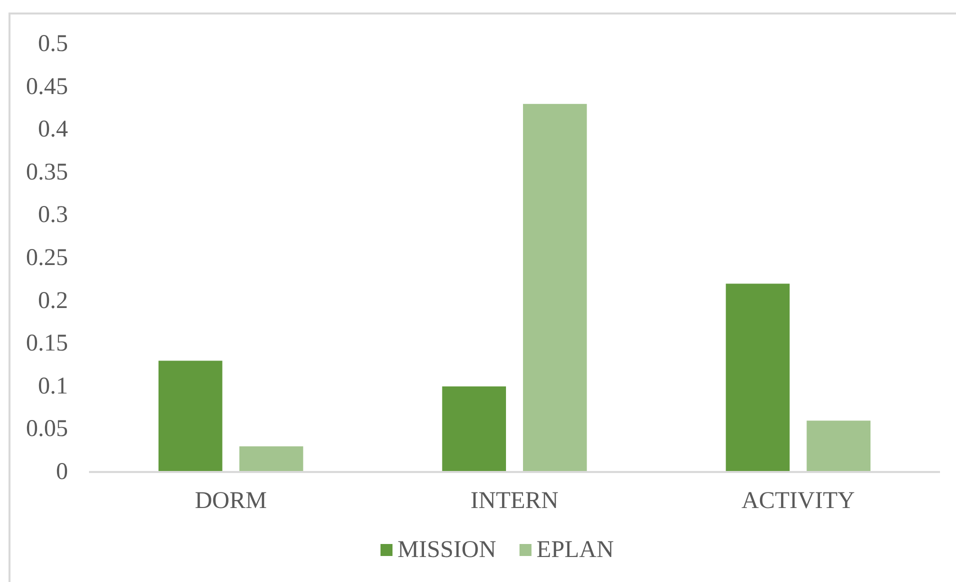 This screenshot has width=956, height=582. I want to click on y-tick-label: 0.35, so click(47, 172).